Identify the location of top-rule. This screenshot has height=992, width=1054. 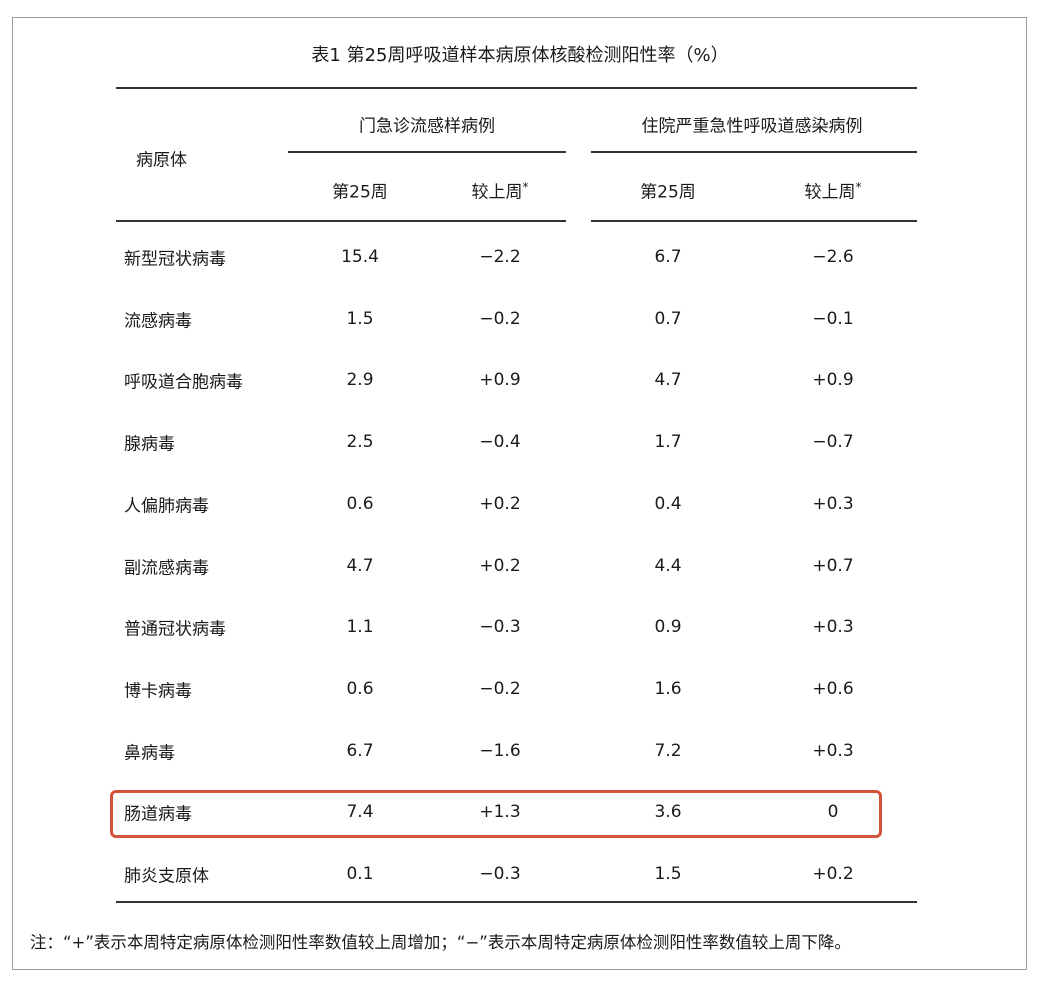
(516, 88).